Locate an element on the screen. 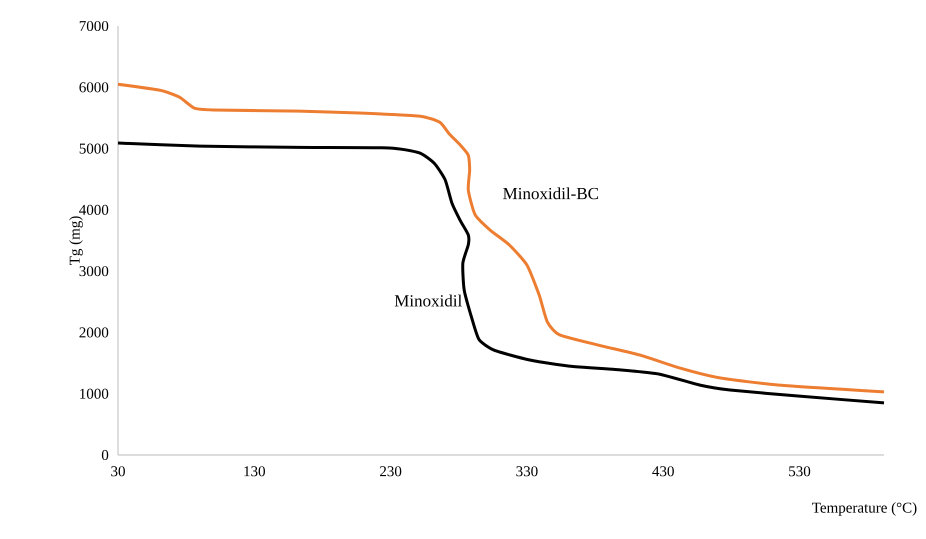  y-axis-title: Tg (mg) is located at coordinates (76, 241).